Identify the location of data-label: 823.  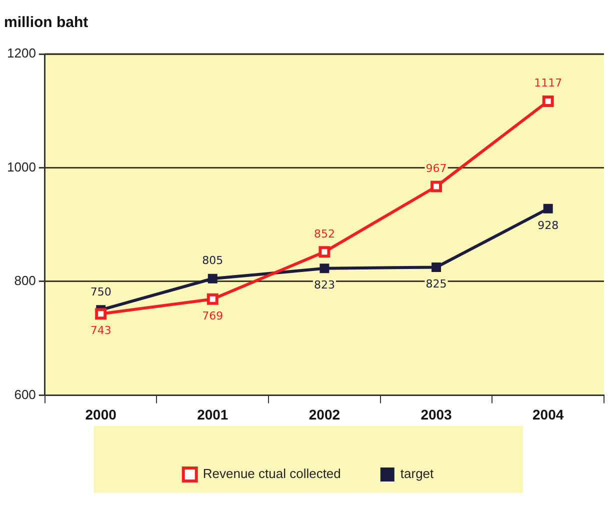
(324, 285).